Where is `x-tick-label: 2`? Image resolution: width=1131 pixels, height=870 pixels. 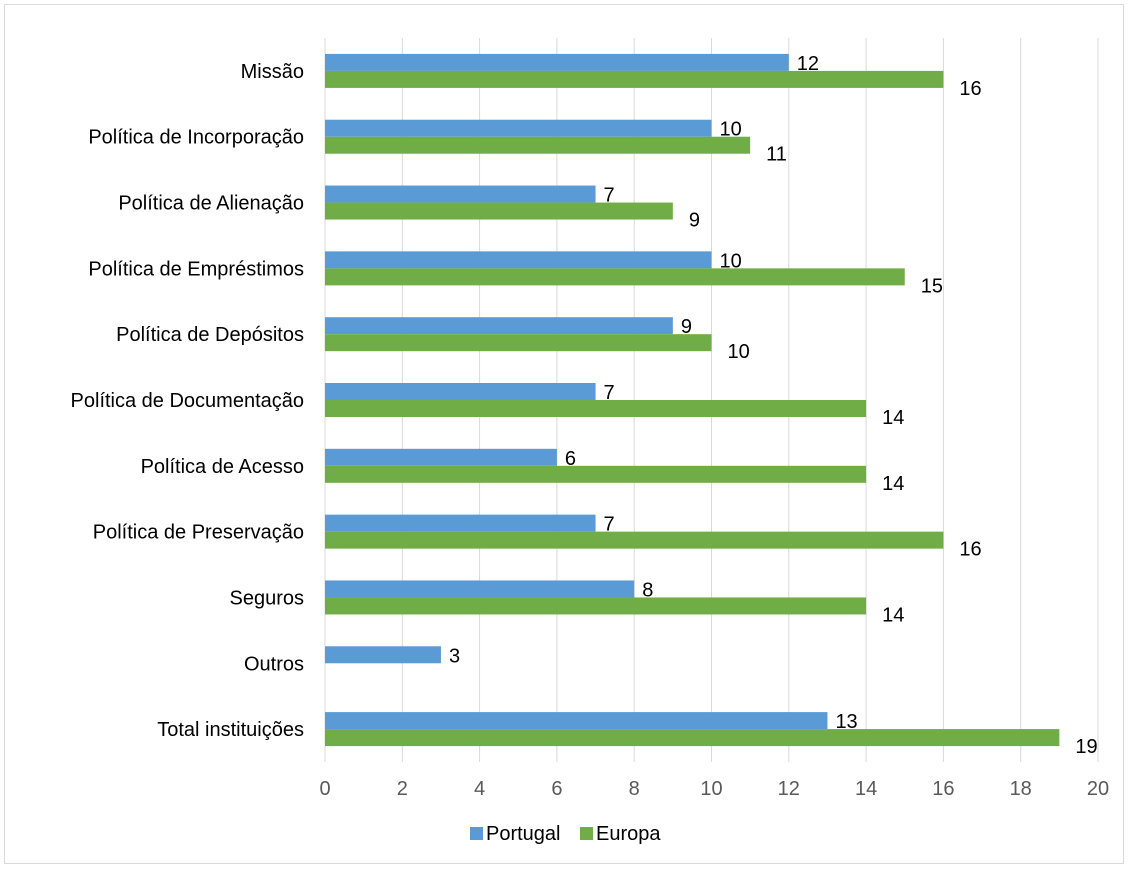
x-tick-label: 2 is located at coordinates (402, 789).